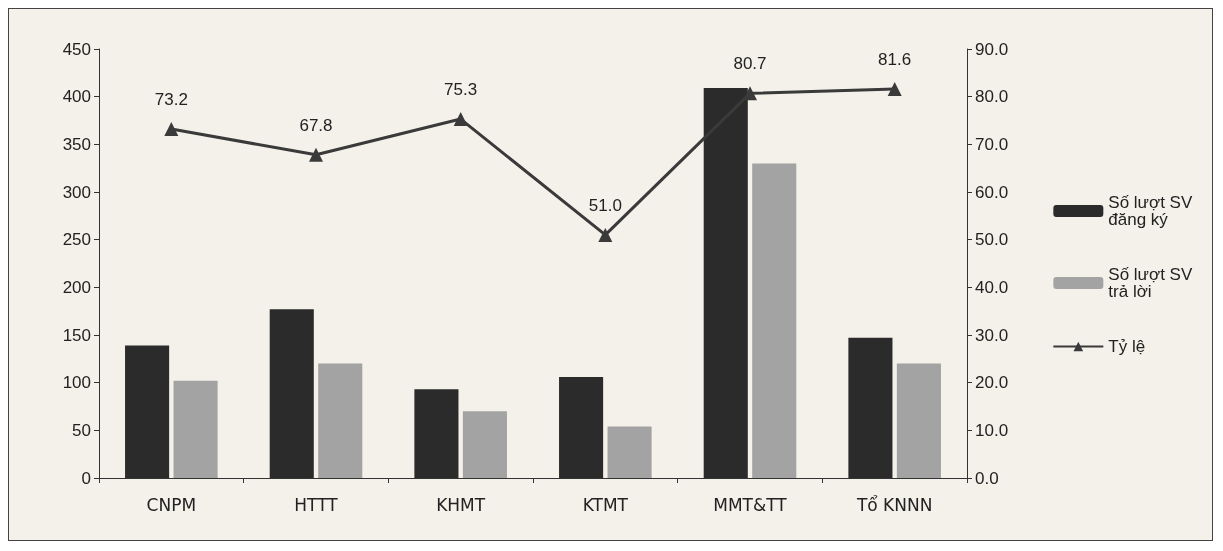 The height and width of the screenshot is (551, 1223). I want to click on y2-tick-label: 20.0, so click(992, 383).